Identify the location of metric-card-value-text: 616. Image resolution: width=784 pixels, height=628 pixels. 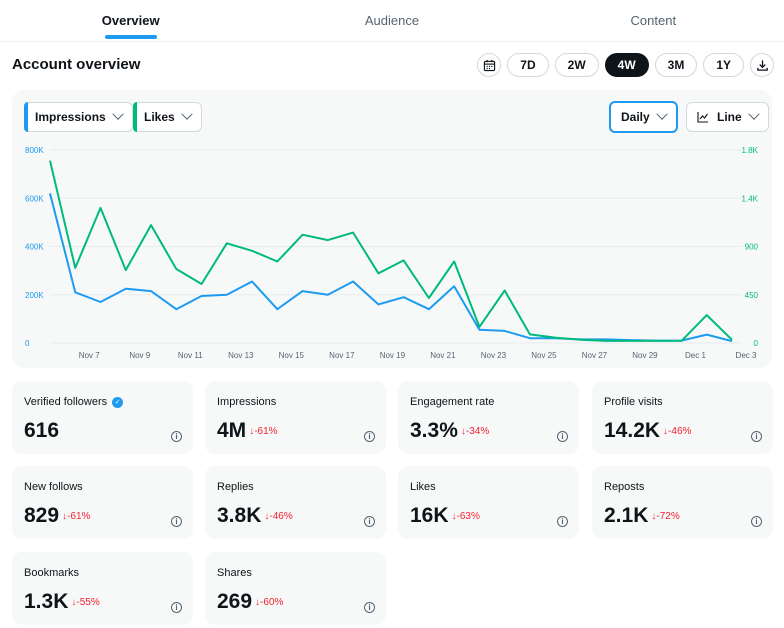
(42, 430).